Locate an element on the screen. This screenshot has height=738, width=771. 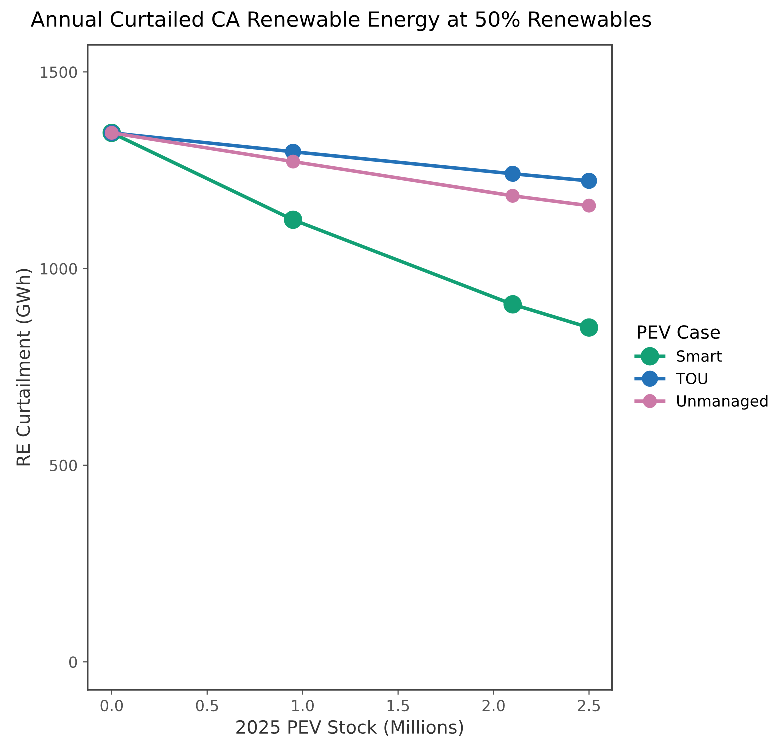
x-tick-label: 2.5 is located at coordinates (589, 706).